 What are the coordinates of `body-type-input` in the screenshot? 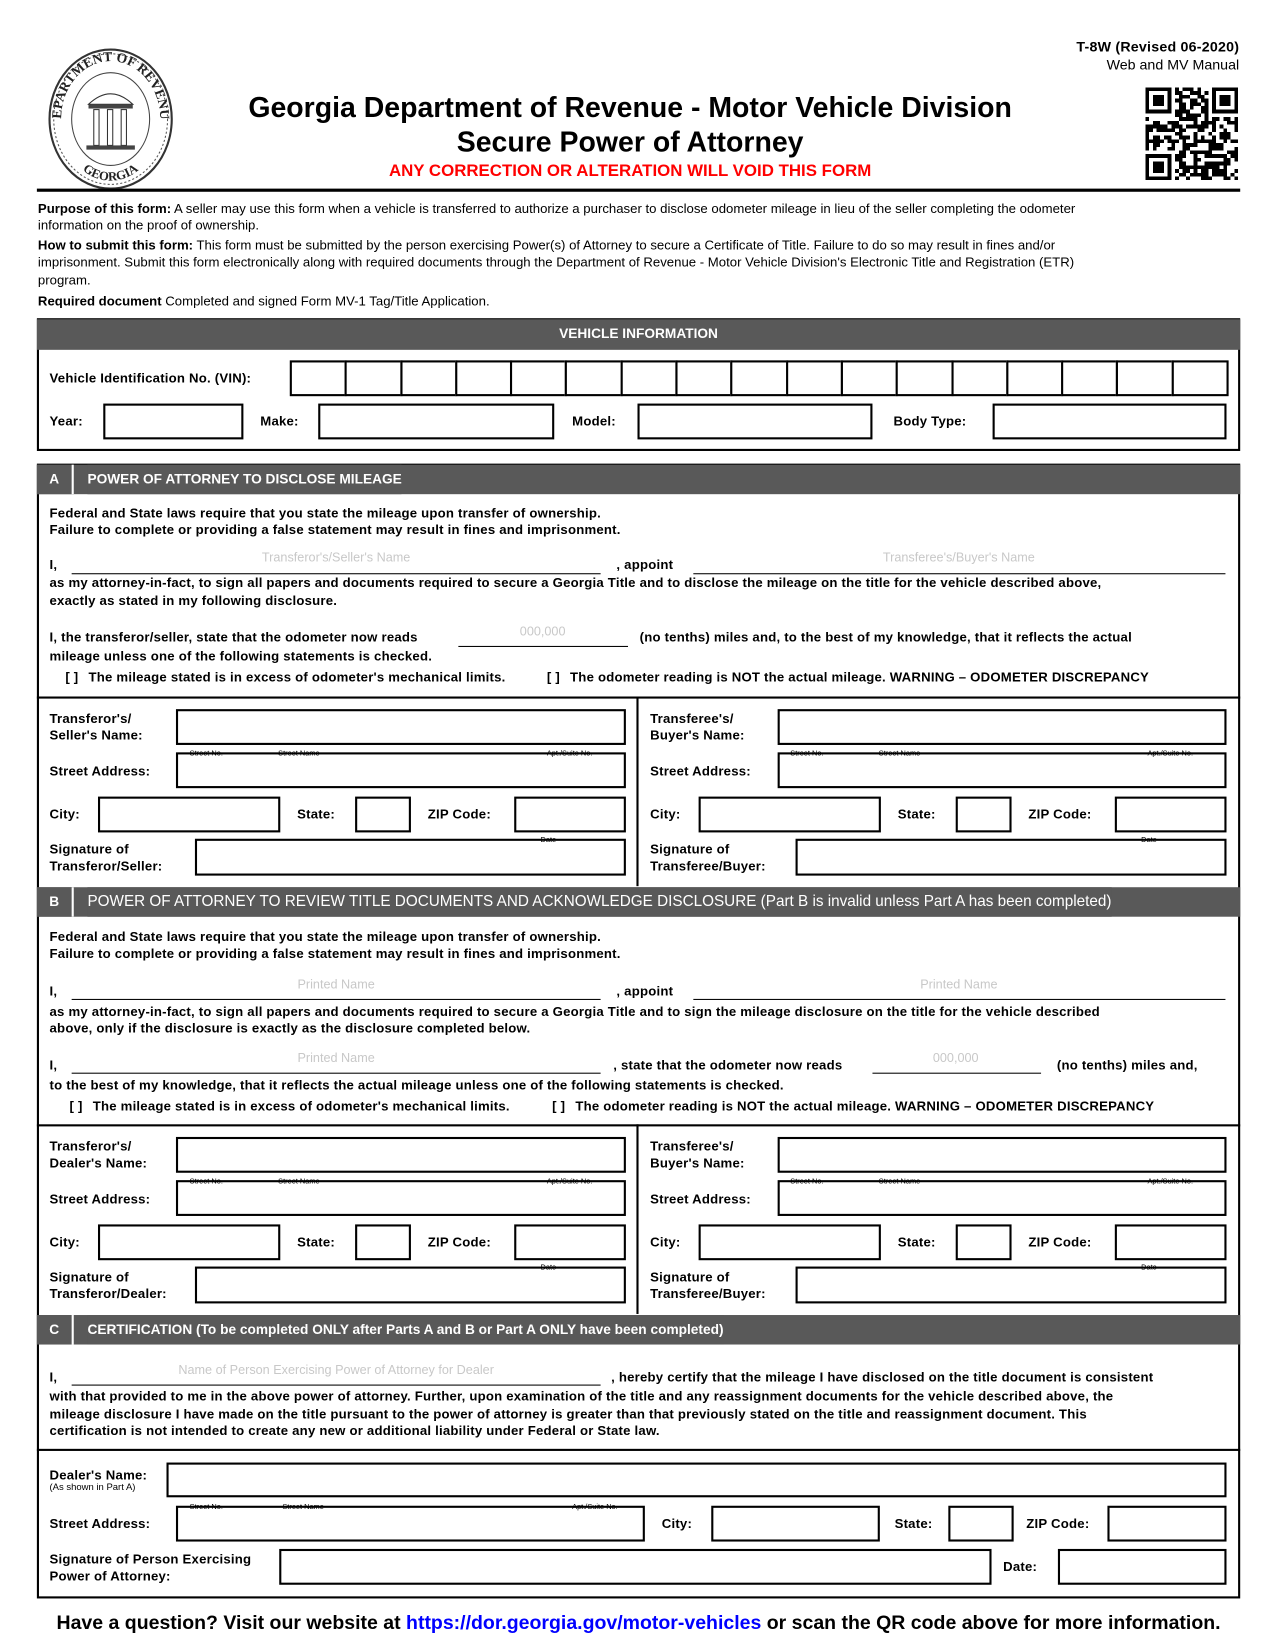 It's located at (1109, 421).